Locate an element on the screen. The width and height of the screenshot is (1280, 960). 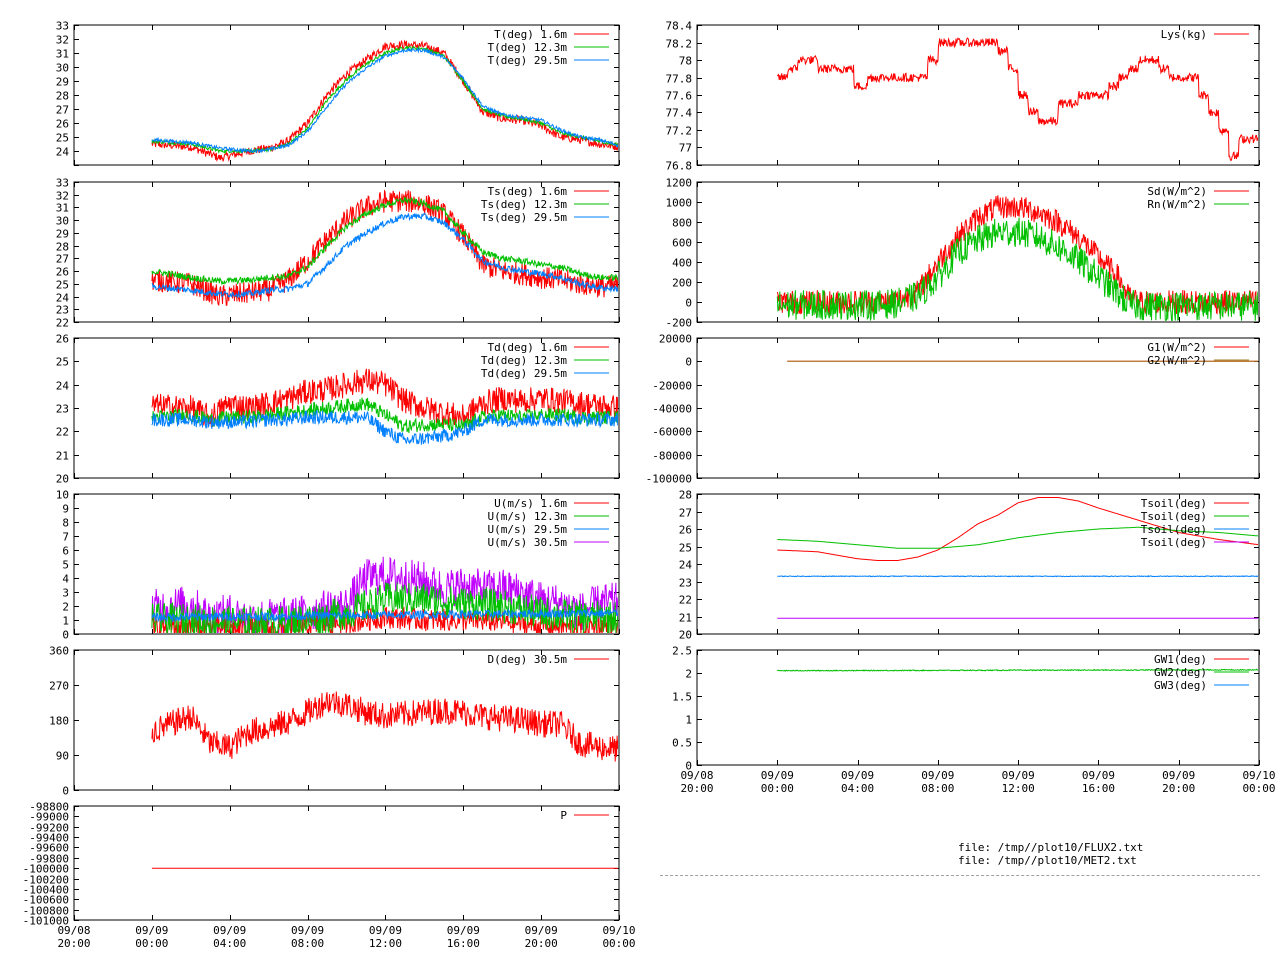
ytick-label: -100200 is located at coordinates (46, 880).